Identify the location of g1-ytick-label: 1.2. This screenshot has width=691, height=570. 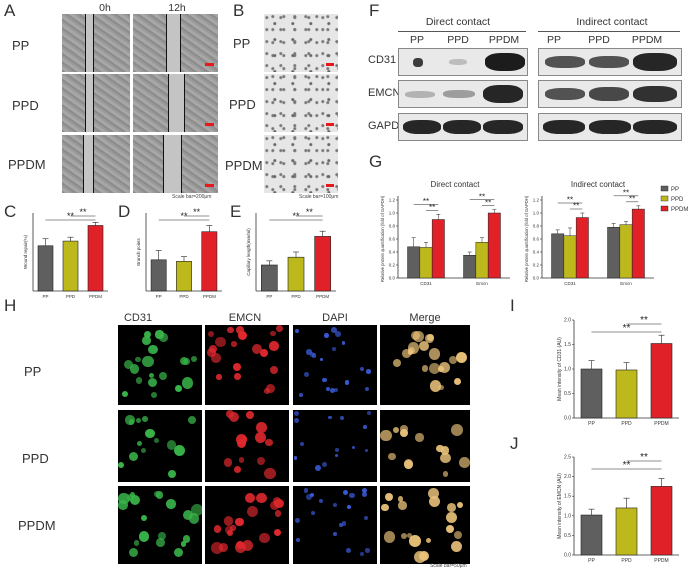
(392, 200).